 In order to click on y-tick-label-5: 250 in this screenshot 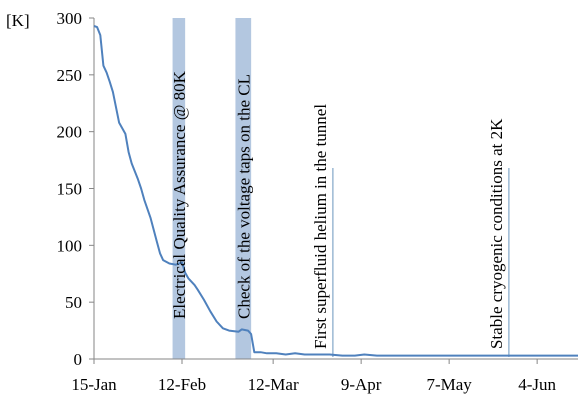, I will do `click(70, 75)`.